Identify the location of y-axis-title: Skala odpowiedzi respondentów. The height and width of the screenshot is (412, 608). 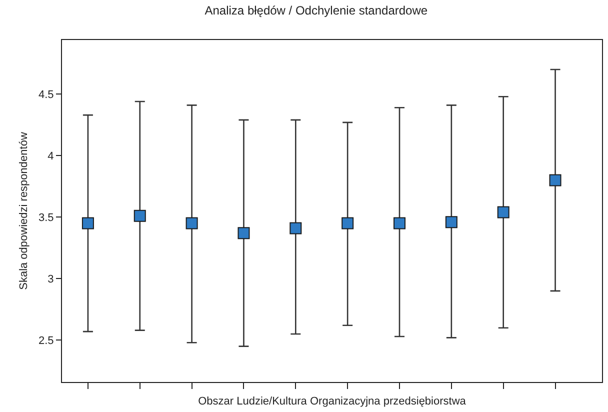
(24, 211).